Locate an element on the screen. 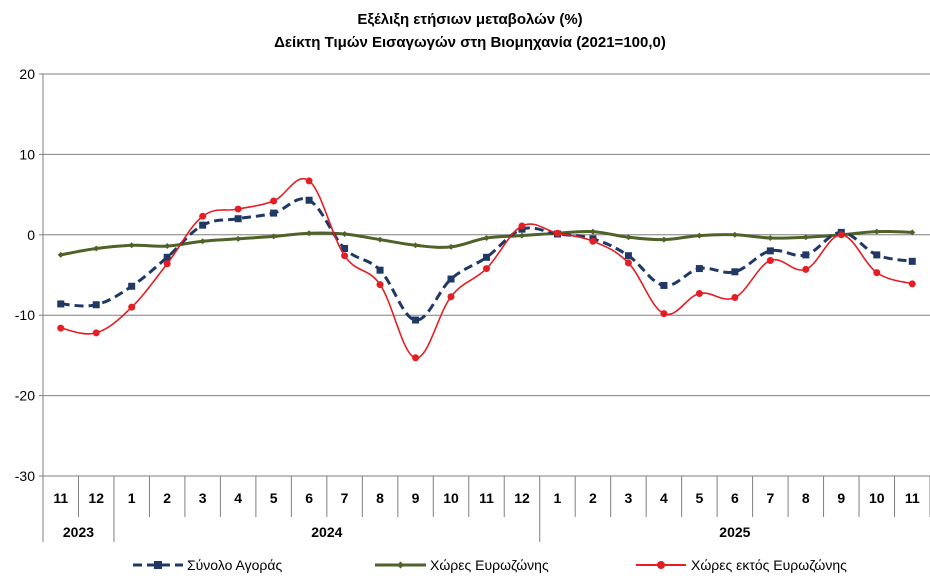 Image resolution: width=930 pixels, height=587 pixels. legend-marker-total is located at coordinates (158, 565).